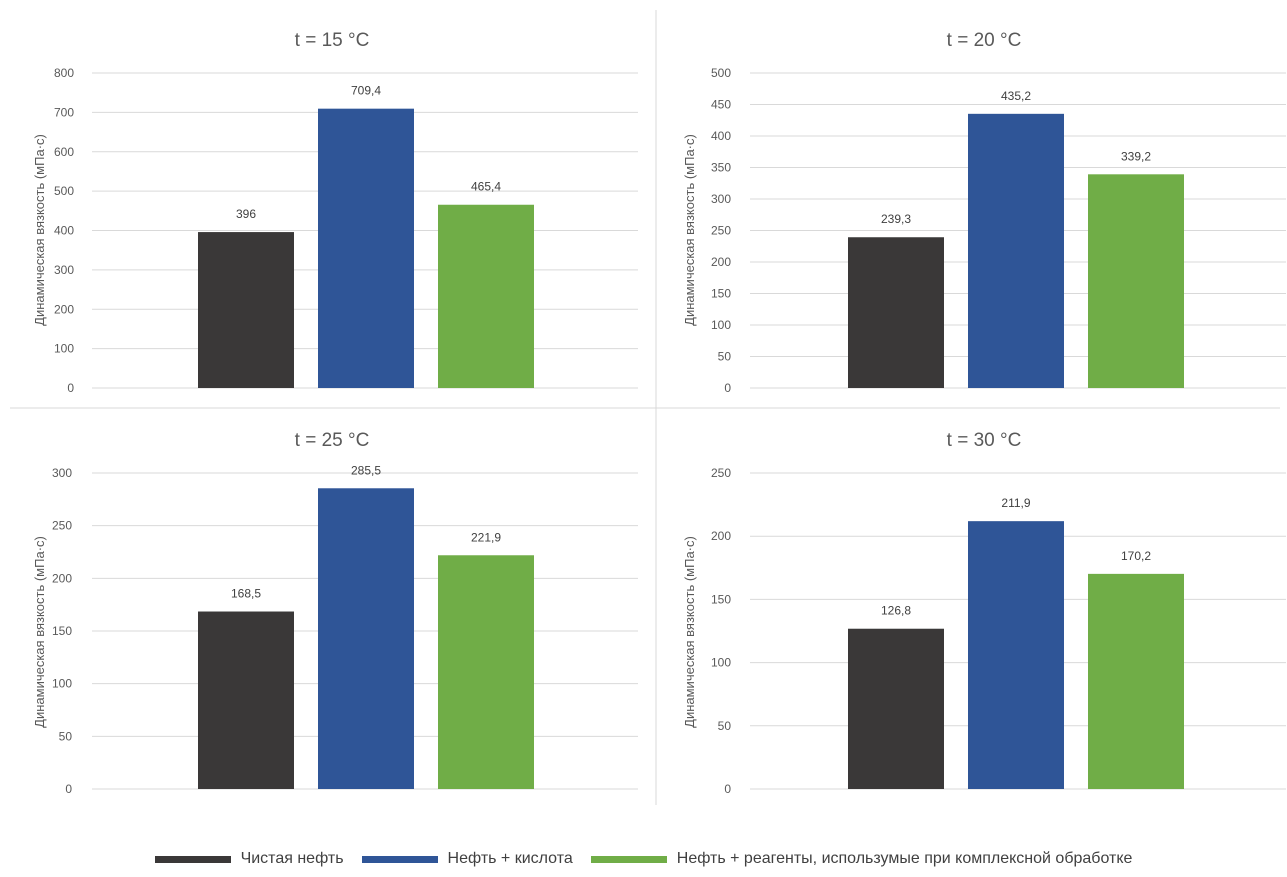 The image size is (1287, 877). I want to click on data-label-oil-reagents: 339,2, so click(1136, 156).